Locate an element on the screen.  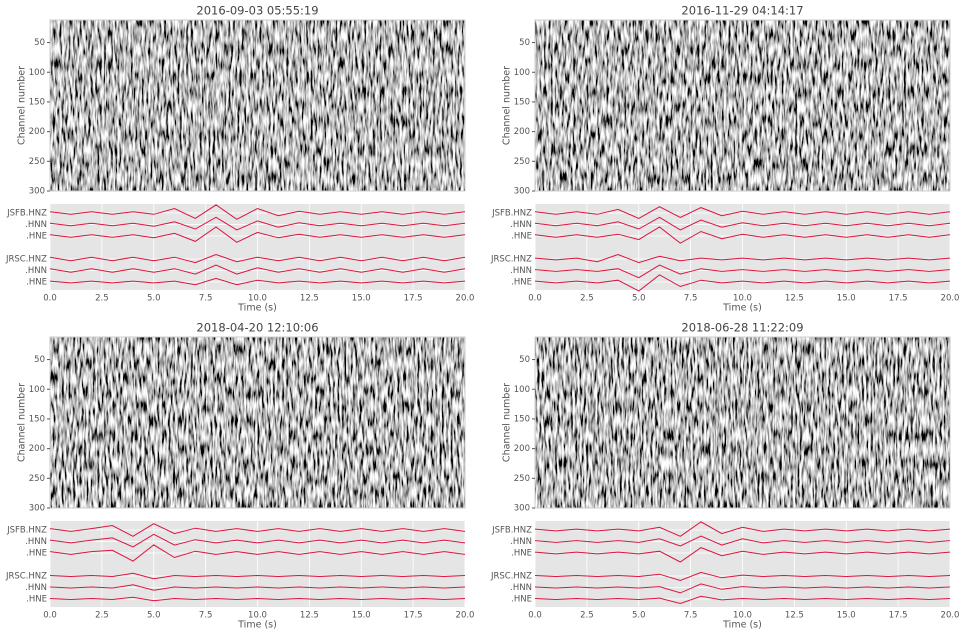
panel-title: 2016-11-29 04:14:17 is located at coordinates (742, 11).